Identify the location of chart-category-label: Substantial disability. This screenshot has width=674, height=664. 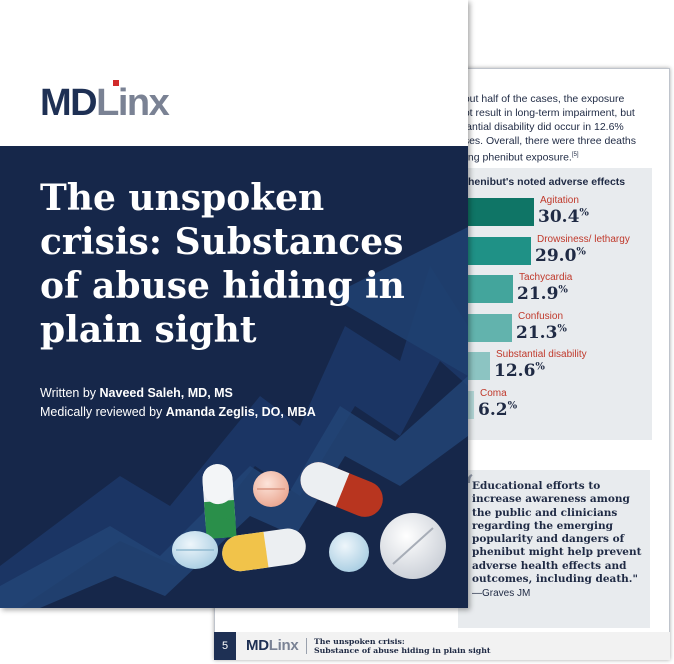
(541, 354).